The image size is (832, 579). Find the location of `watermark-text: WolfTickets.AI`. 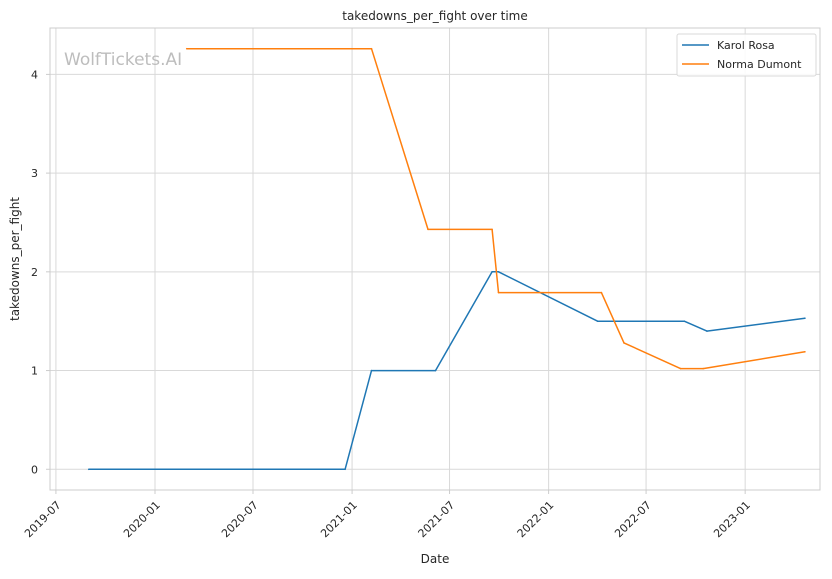

watermark-text: WolfTickets.AI is located at coordinates (123, 60).